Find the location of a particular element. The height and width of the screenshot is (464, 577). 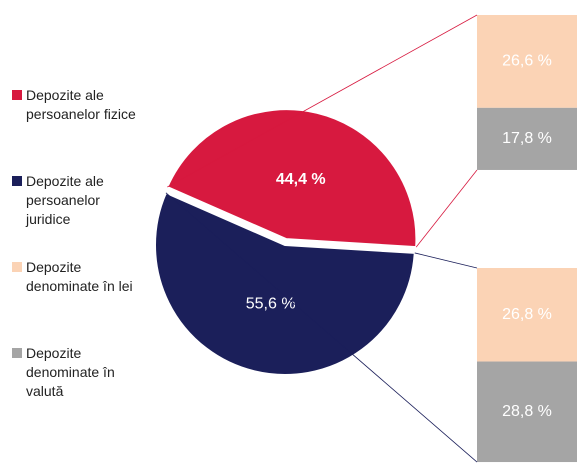

legend-entry: Depozite denominate în valută is located at coordinates (74, 372).